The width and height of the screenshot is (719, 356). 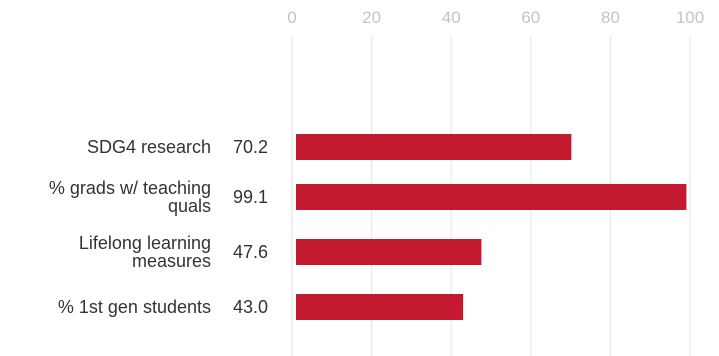 What do you see at coordinates (134, 307) in the screenshot?
I see `category-label: % 1st gen students` at bounding box center [134, 307].